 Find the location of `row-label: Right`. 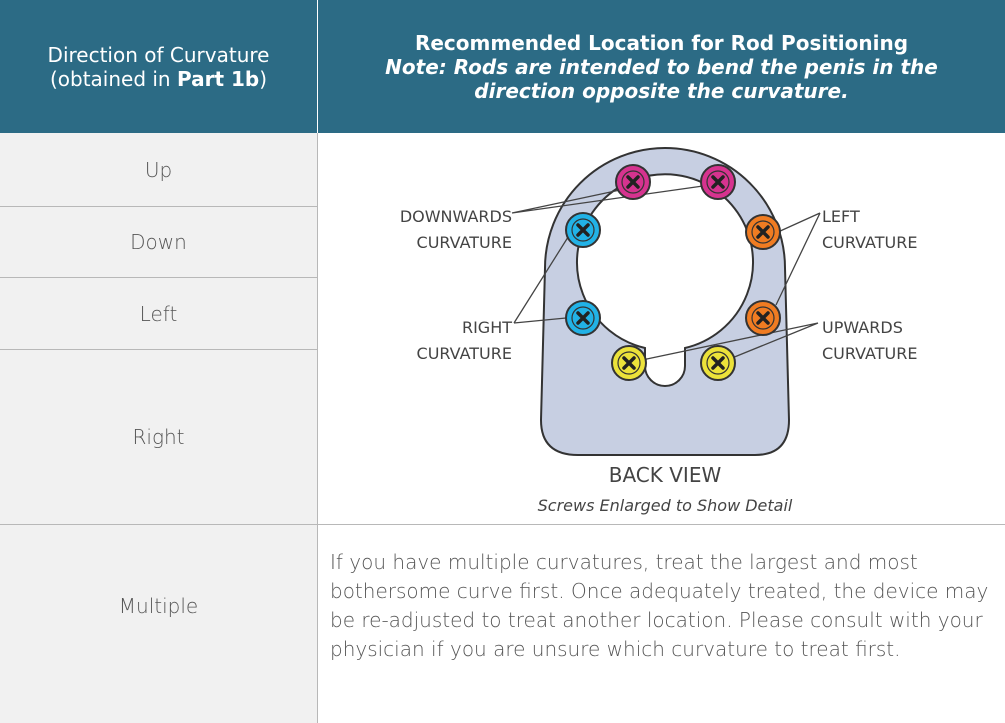

row-label: Right is located at coordinates (159, 437).